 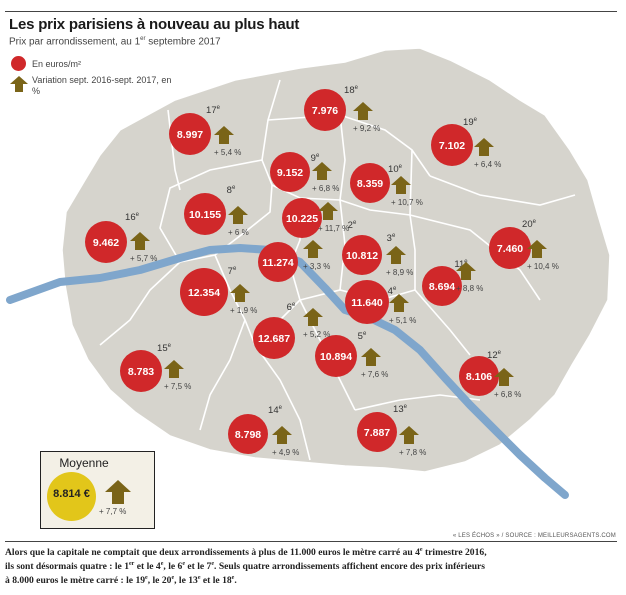 I want to click on arrondissement-16: 9.462 16e + 5,7 %, so click(x=121, y=237).